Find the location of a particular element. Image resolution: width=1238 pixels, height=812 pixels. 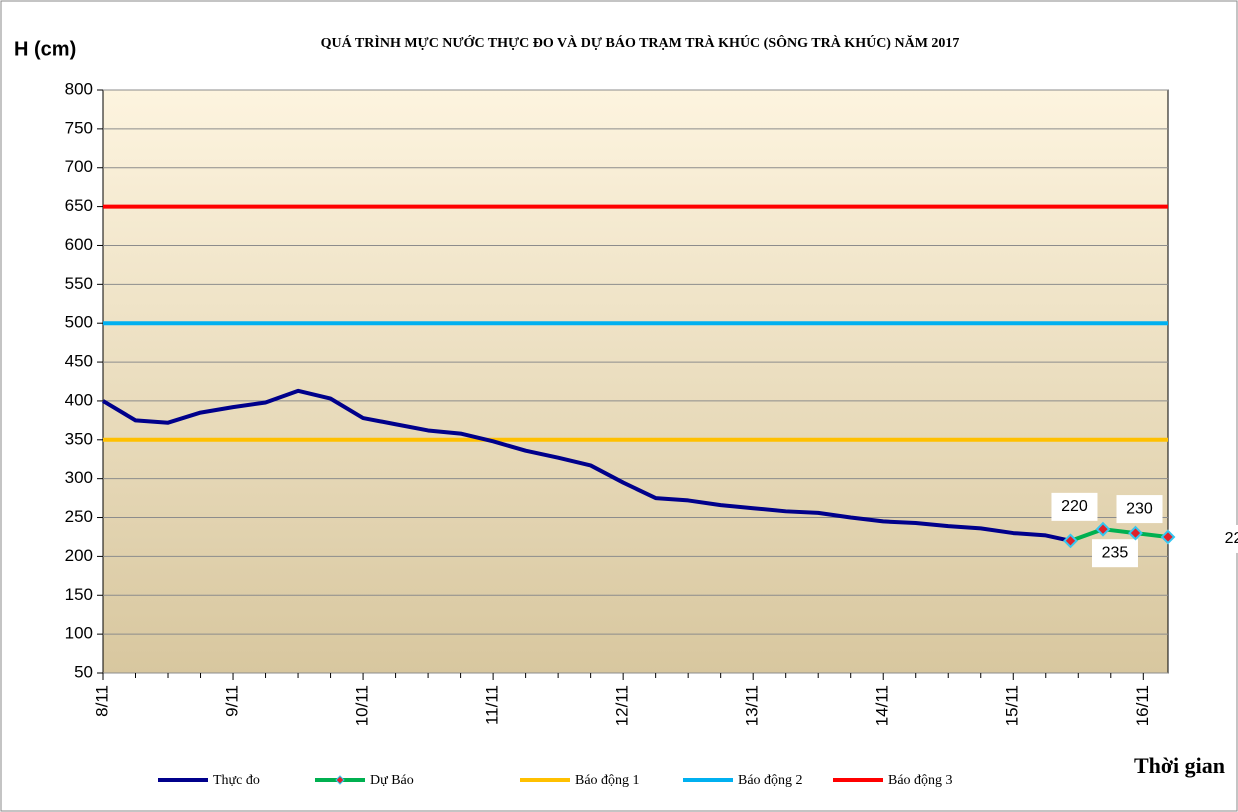

y-tick-label: 600 is located at coordinates (79, 244).